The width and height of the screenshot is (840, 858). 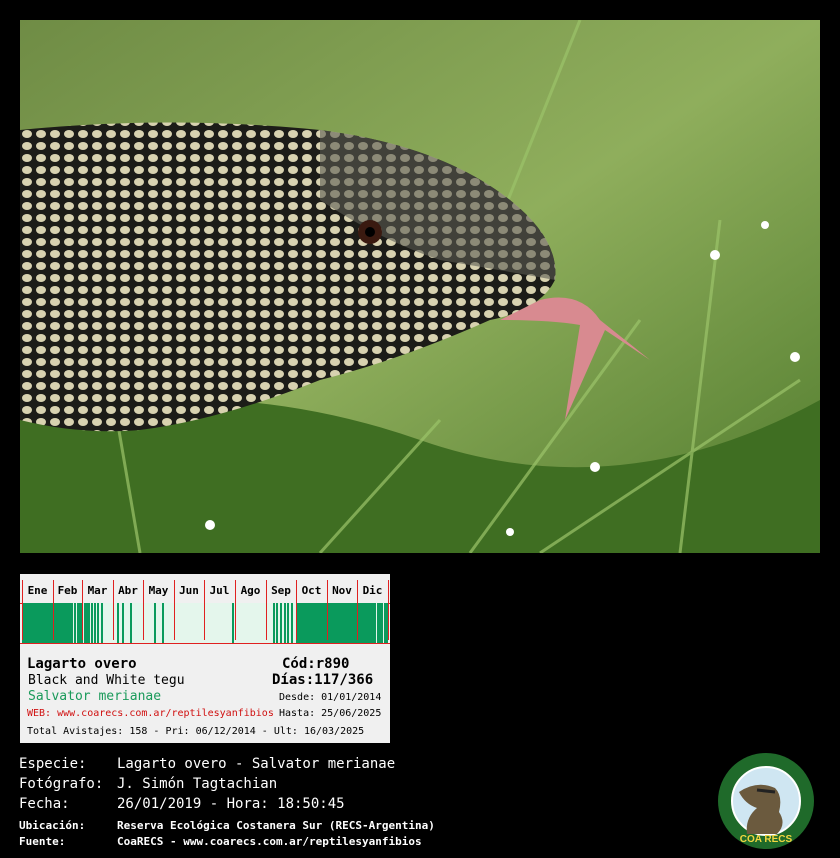 I want to click on label: Fuente:, so click(x=42, y=841).